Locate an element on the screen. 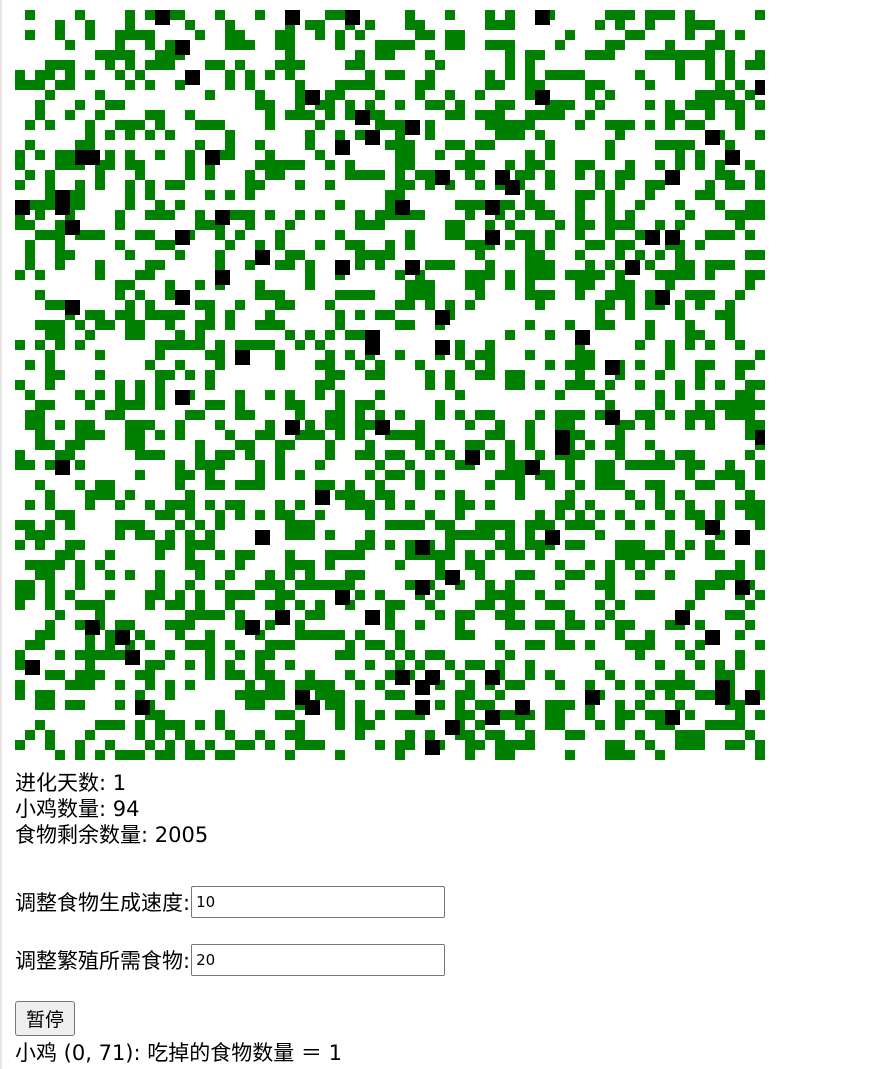 This screenshot has width=876, height=1069. breed-food-input is located at coordinates (318, 960).